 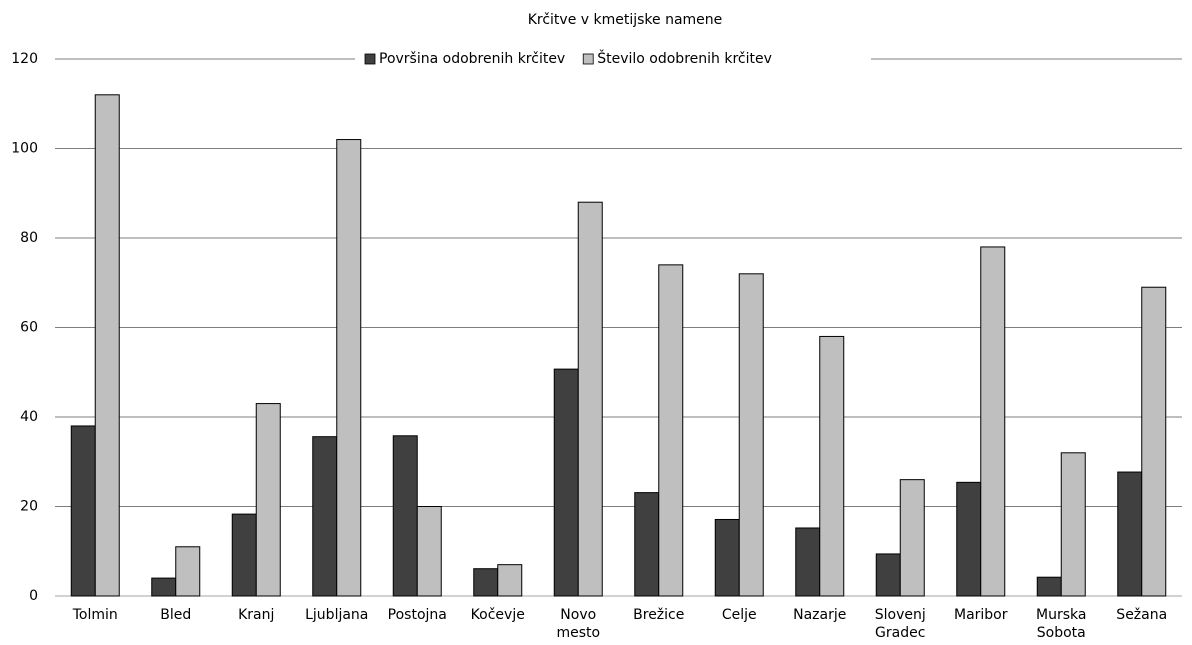 What do you see at coordinates (24, 59) in the screenshot?
I see `y-tick-label: 120` at bounding box center [24, 59].